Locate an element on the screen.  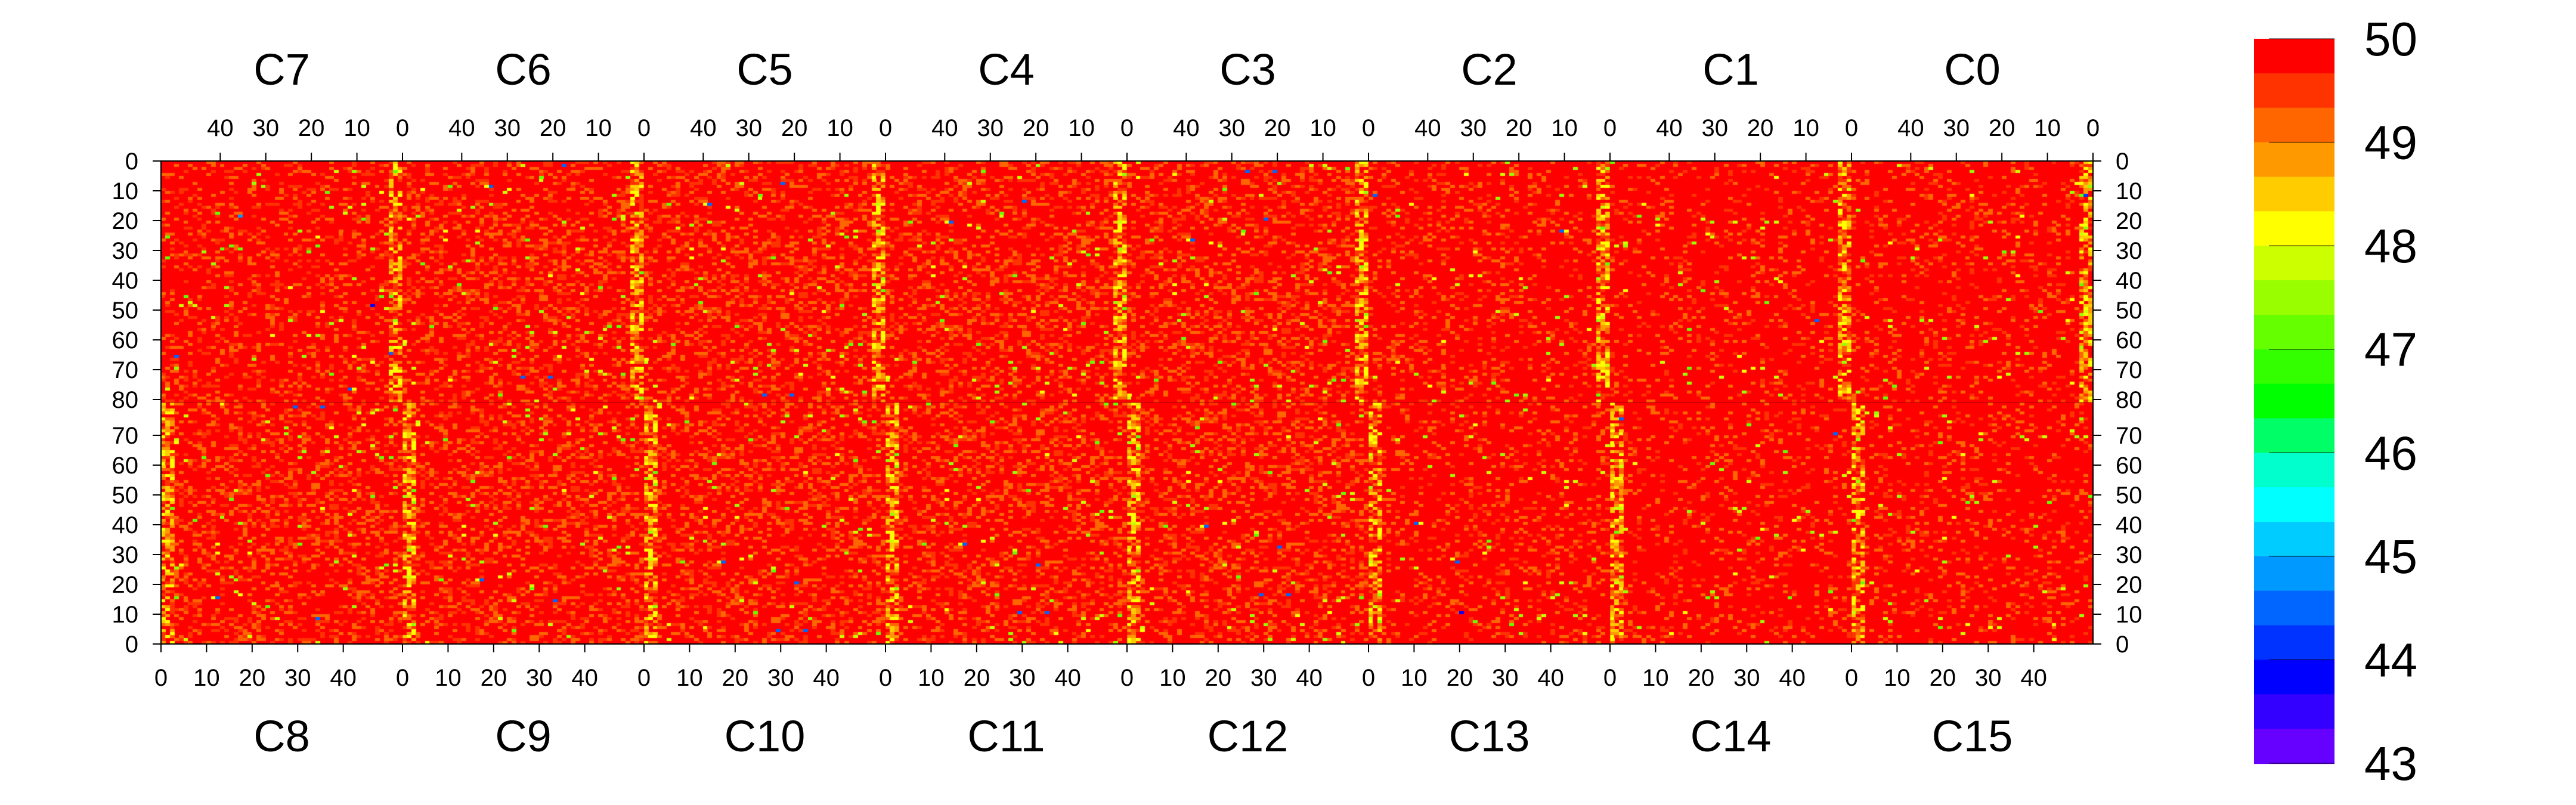
left-y-tick-label: 10 is located at coordinates (125, 191).